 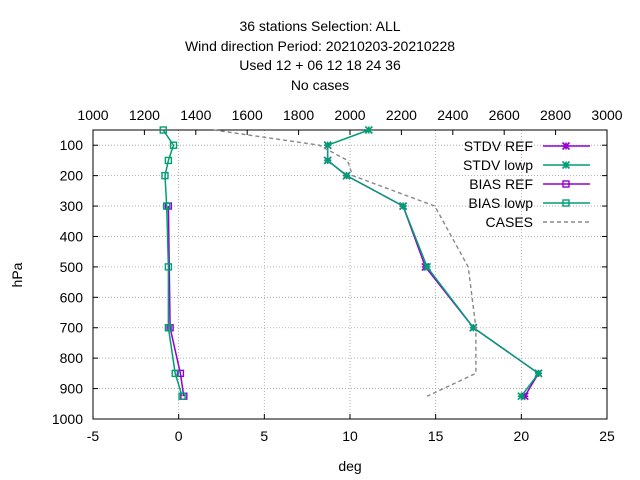 What do you see at coordinates (264, 436) in the screenshot?
I see `x-tick-label: 5` at bounding box center [264, 436].